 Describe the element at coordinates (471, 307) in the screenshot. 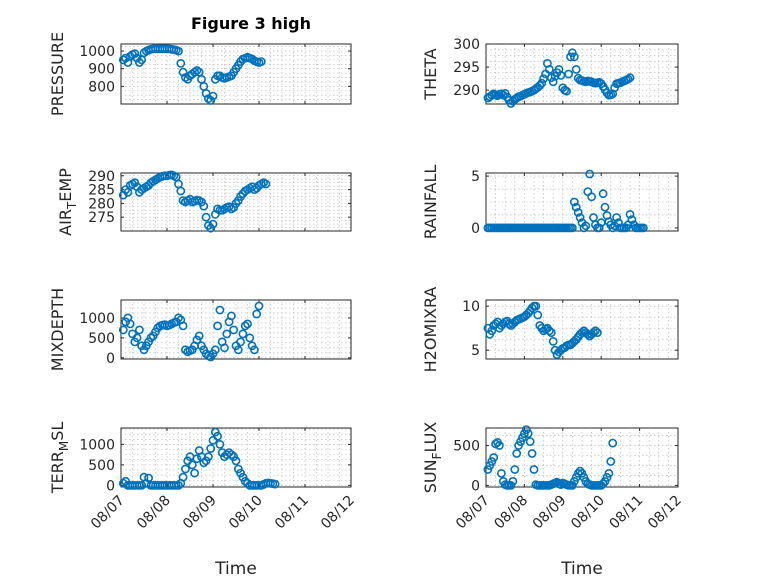

I see `y-tick-label: 10` at that location.